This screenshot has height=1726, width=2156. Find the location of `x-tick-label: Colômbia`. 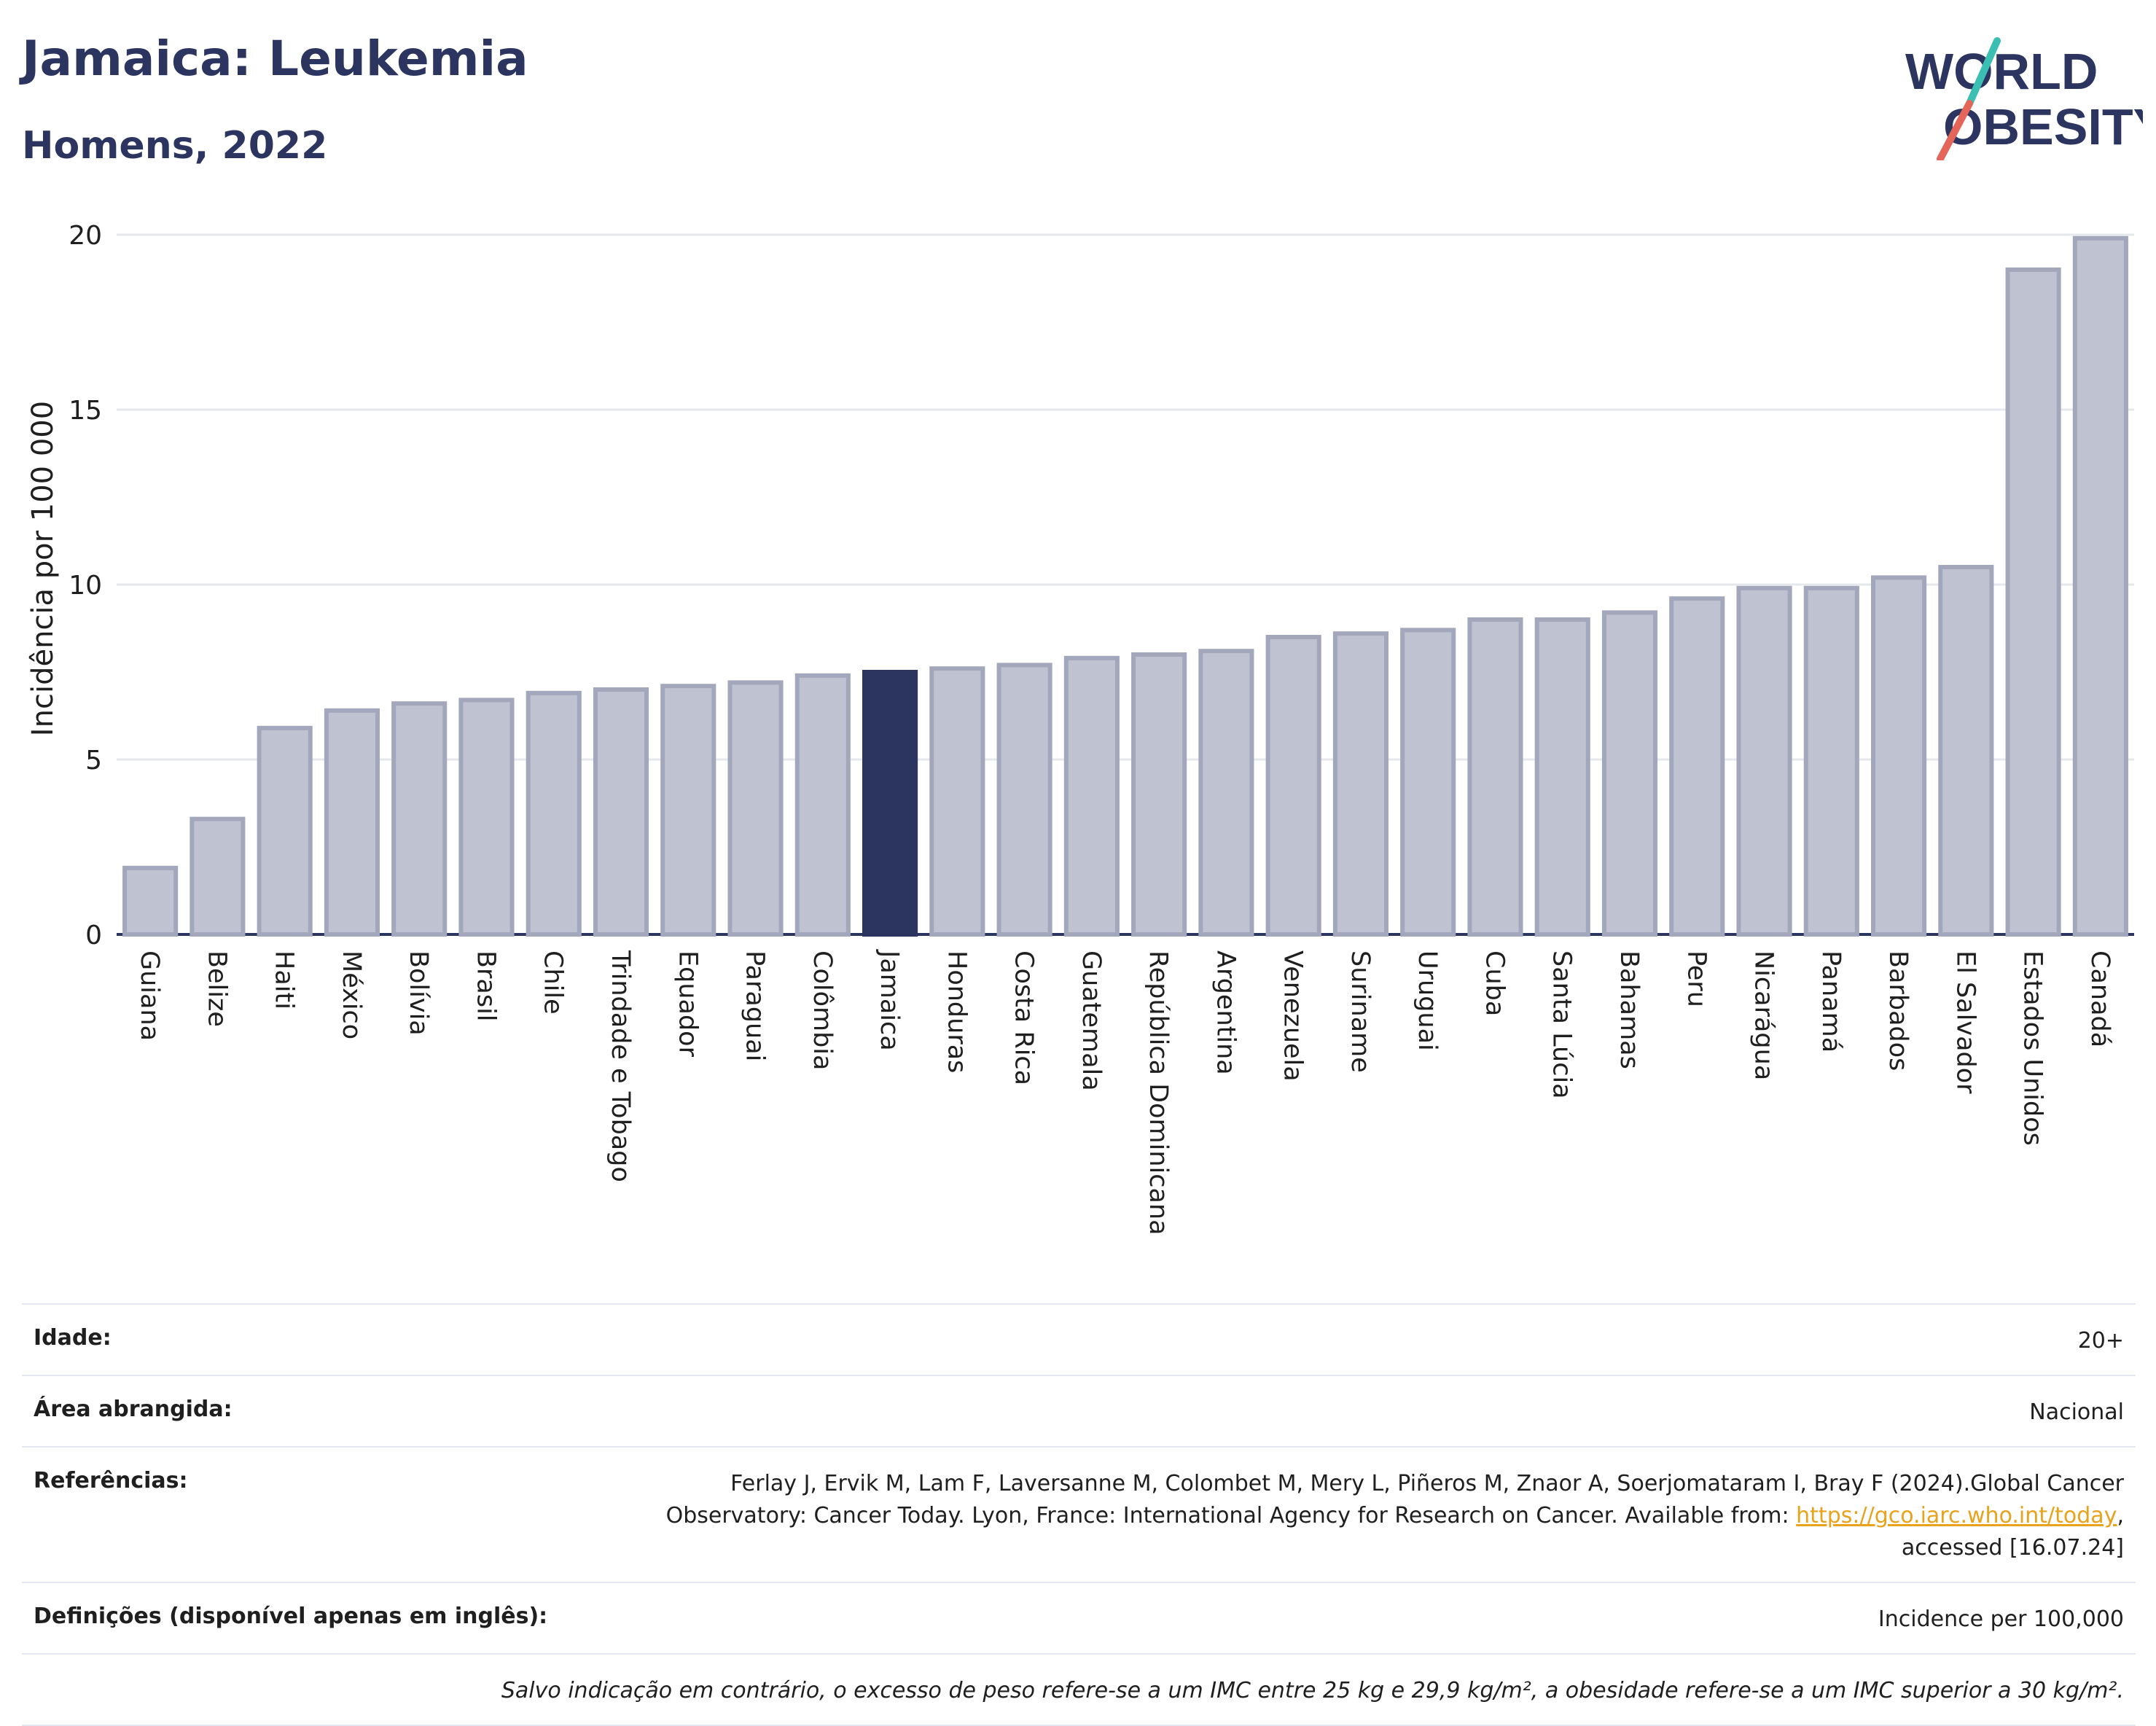

x-tick-label: Colômbia is located at coordinates (822, 1010).